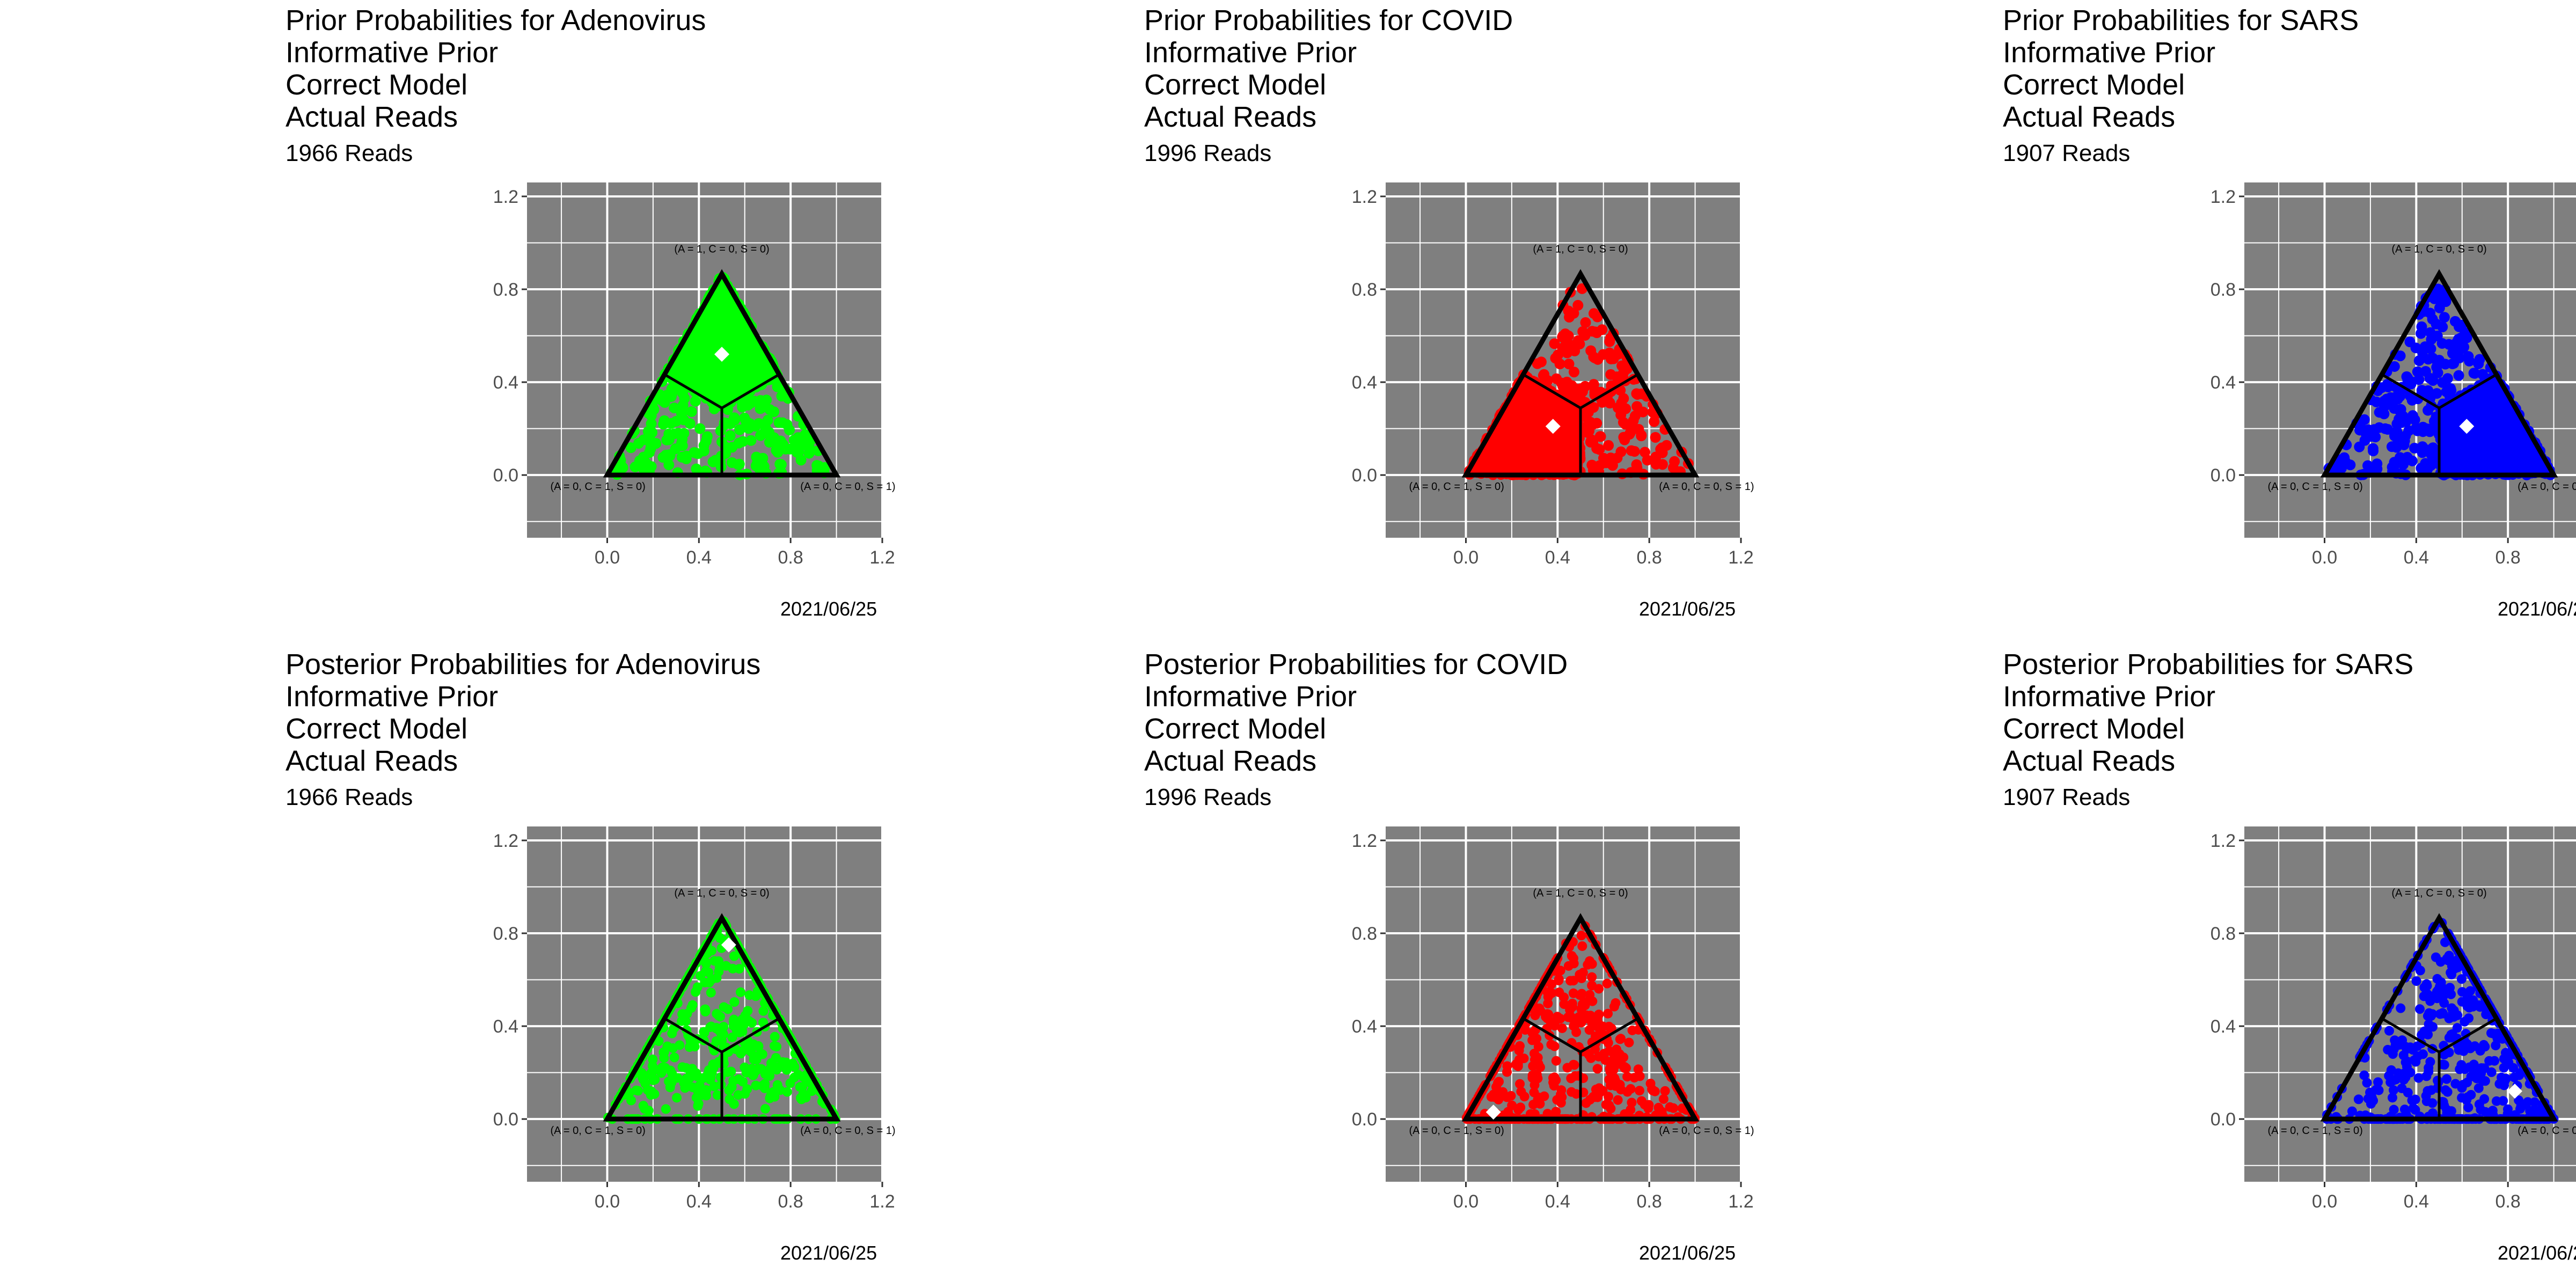  Describe the element at coordinates (1553, 426) in the screenshot. I see `mean-point-marker` at that location.